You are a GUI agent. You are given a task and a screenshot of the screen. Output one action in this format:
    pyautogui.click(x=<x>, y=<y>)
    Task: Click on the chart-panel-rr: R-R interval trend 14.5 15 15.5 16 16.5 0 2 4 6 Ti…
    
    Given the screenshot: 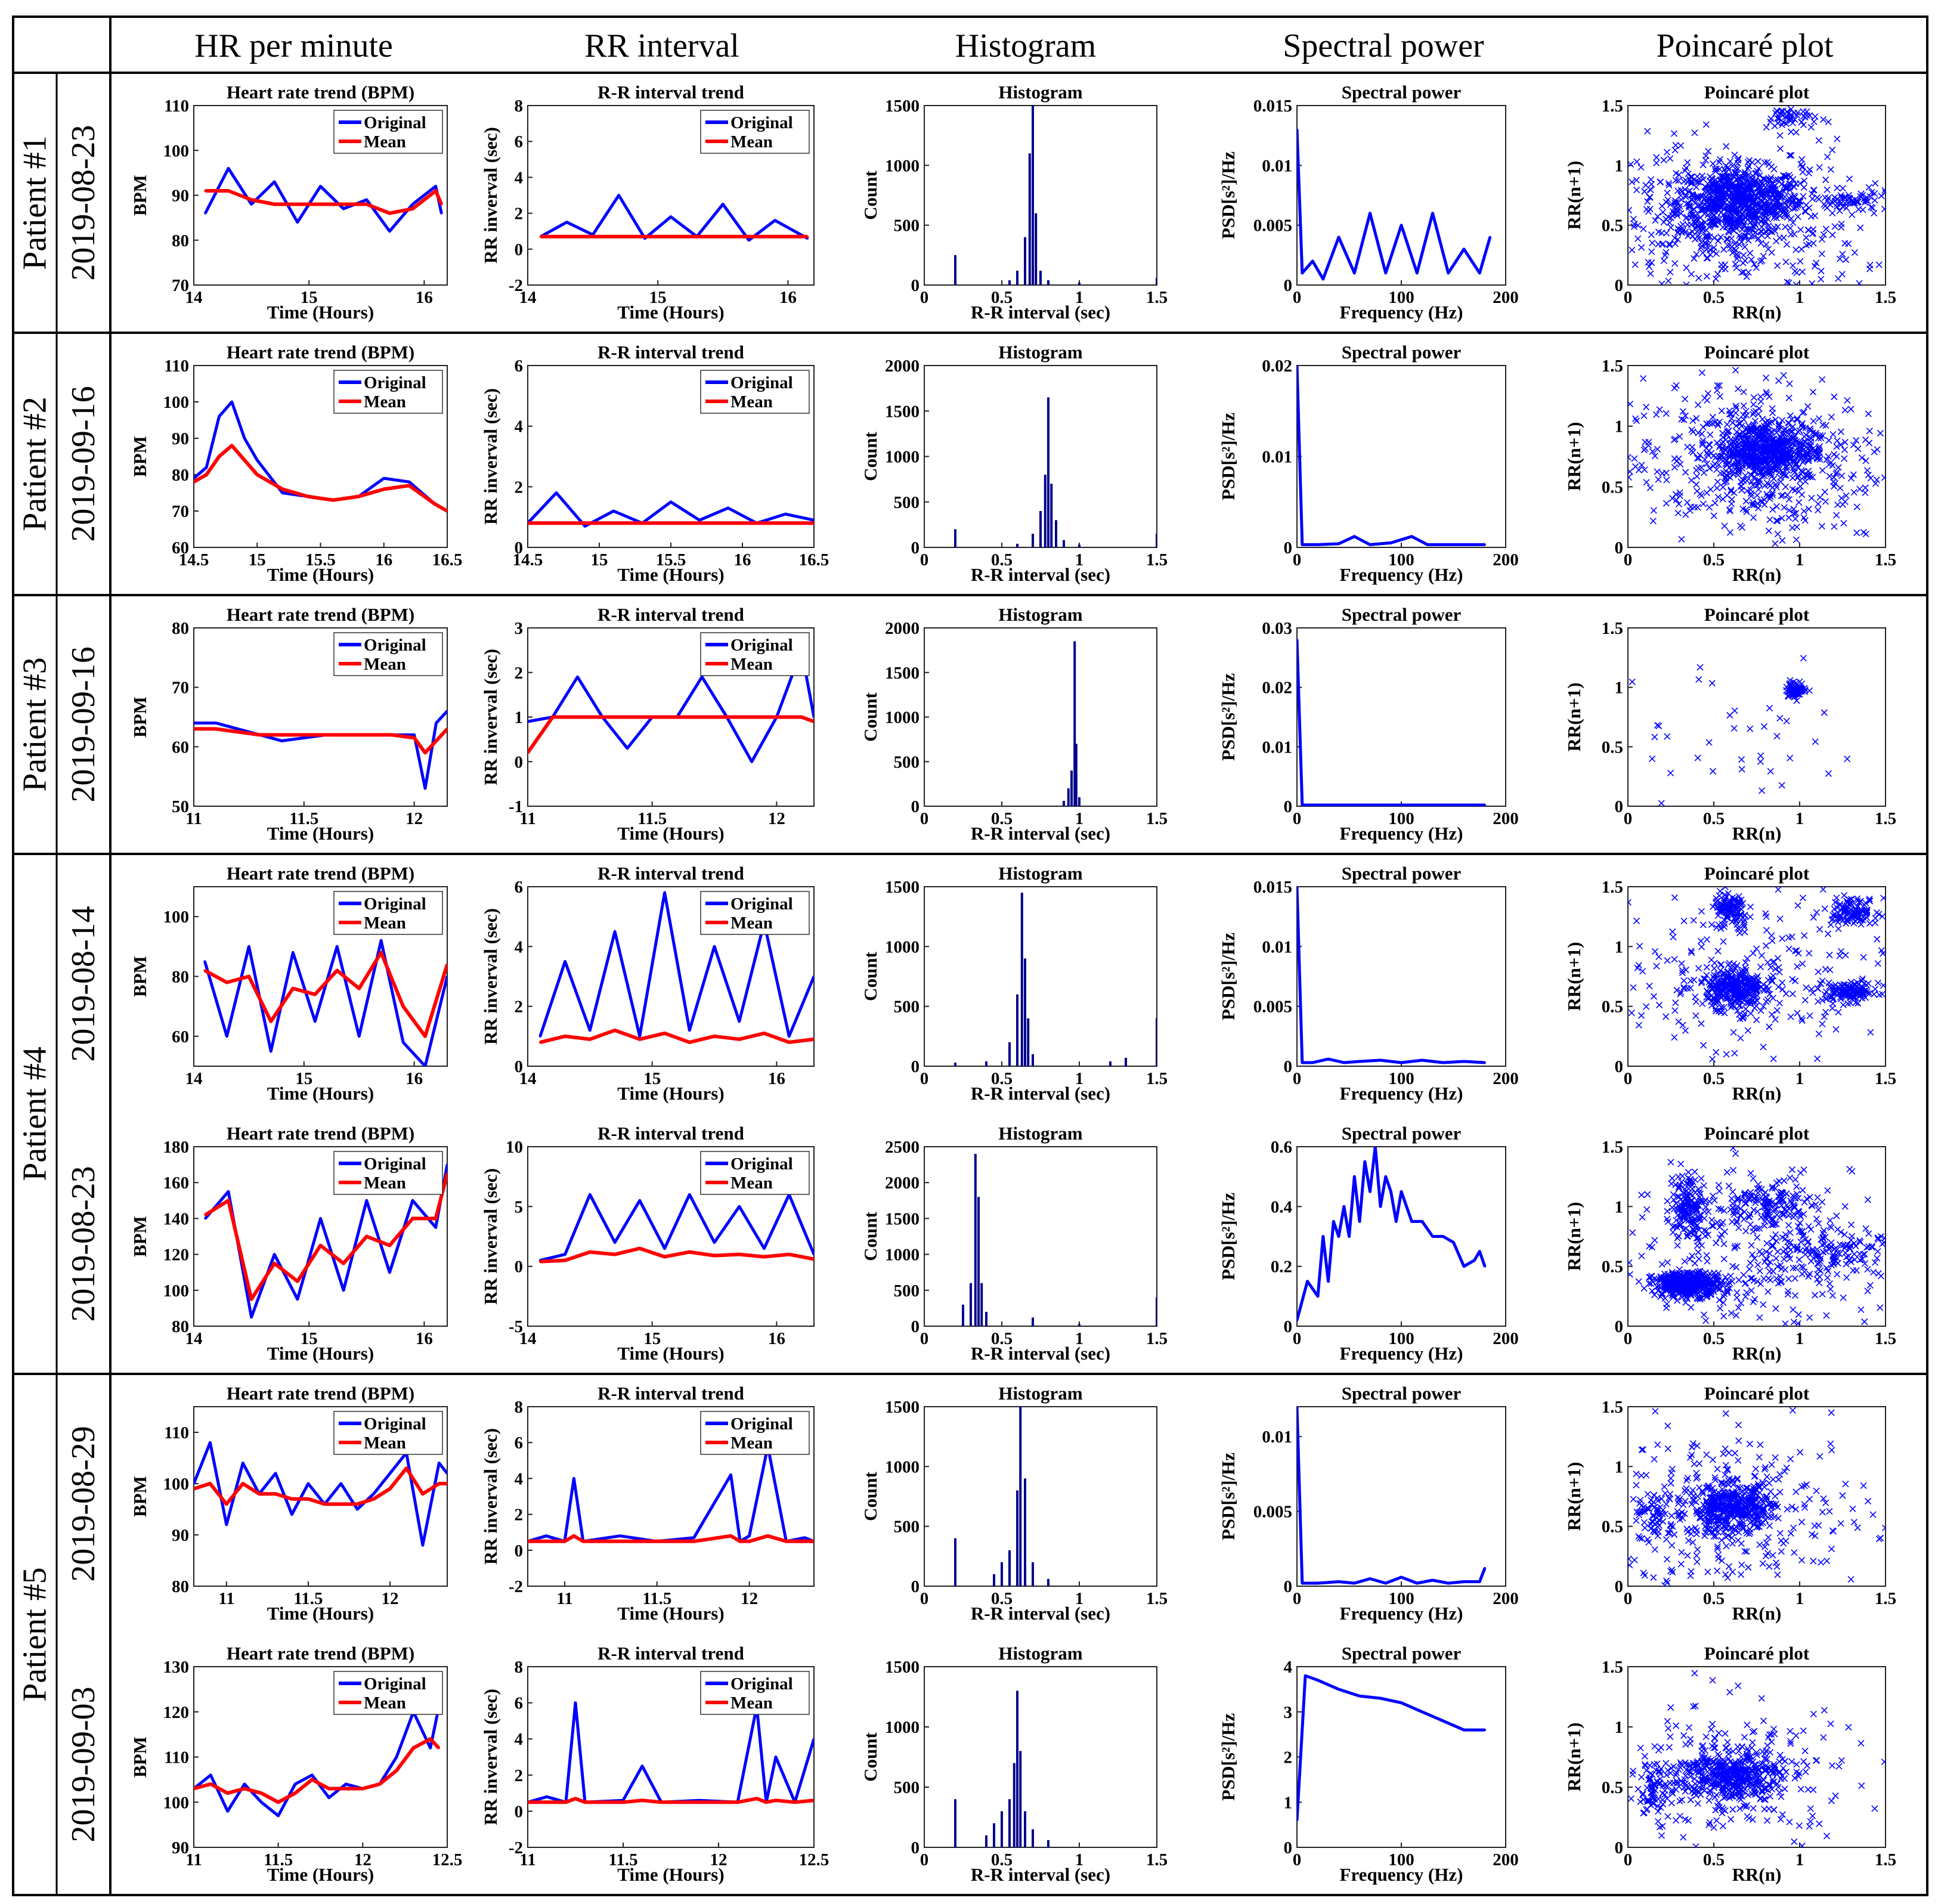 What is the action you would take?
    pyautogui.click(x=654, y=463)
    